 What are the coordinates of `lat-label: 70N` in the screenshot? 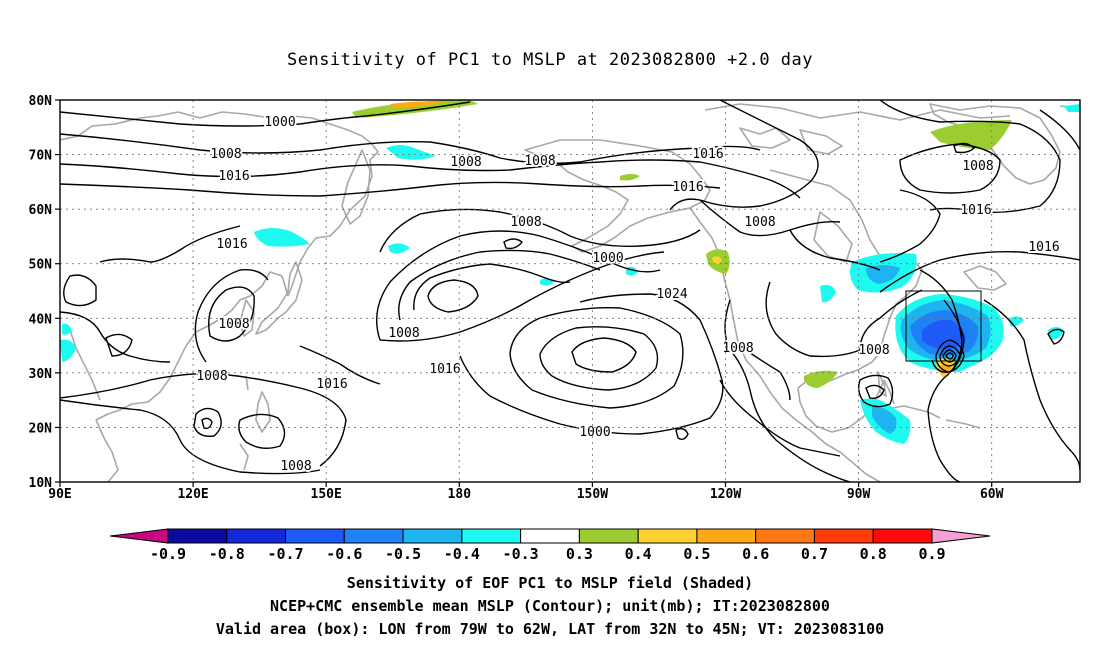 It's located at (41, 156).